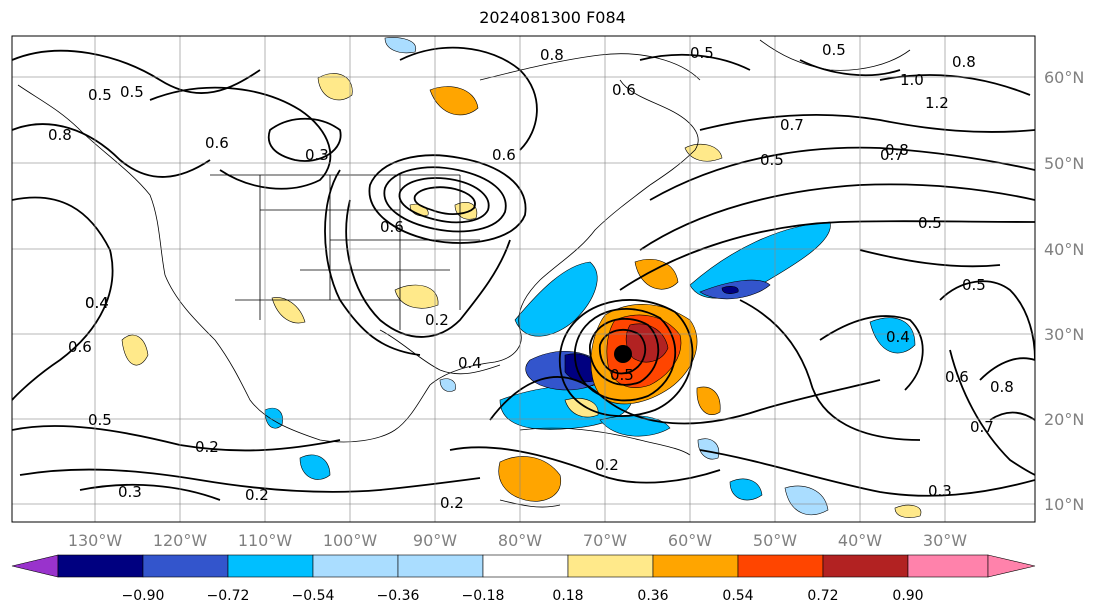  Describe the element at coordinates (483, 596) in the screenshot. I see `colorbar-tick: −0.18` at that location.